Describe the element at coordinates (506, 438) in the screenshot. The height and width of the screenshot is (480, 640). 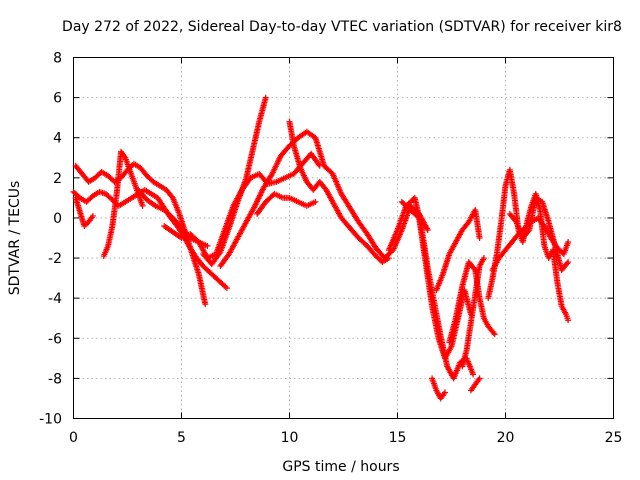
I see `x-tick-label: 20` at that location.